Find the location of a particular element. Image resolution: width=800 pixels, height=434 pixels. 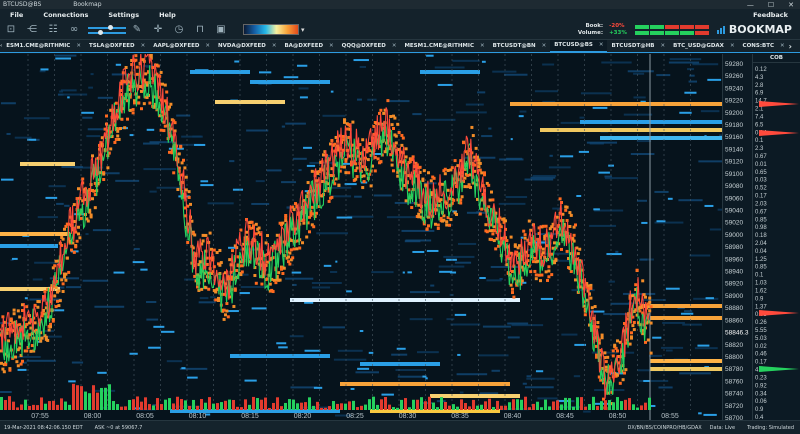

share-icon: ⋲ is located at coordinates (32, 29).